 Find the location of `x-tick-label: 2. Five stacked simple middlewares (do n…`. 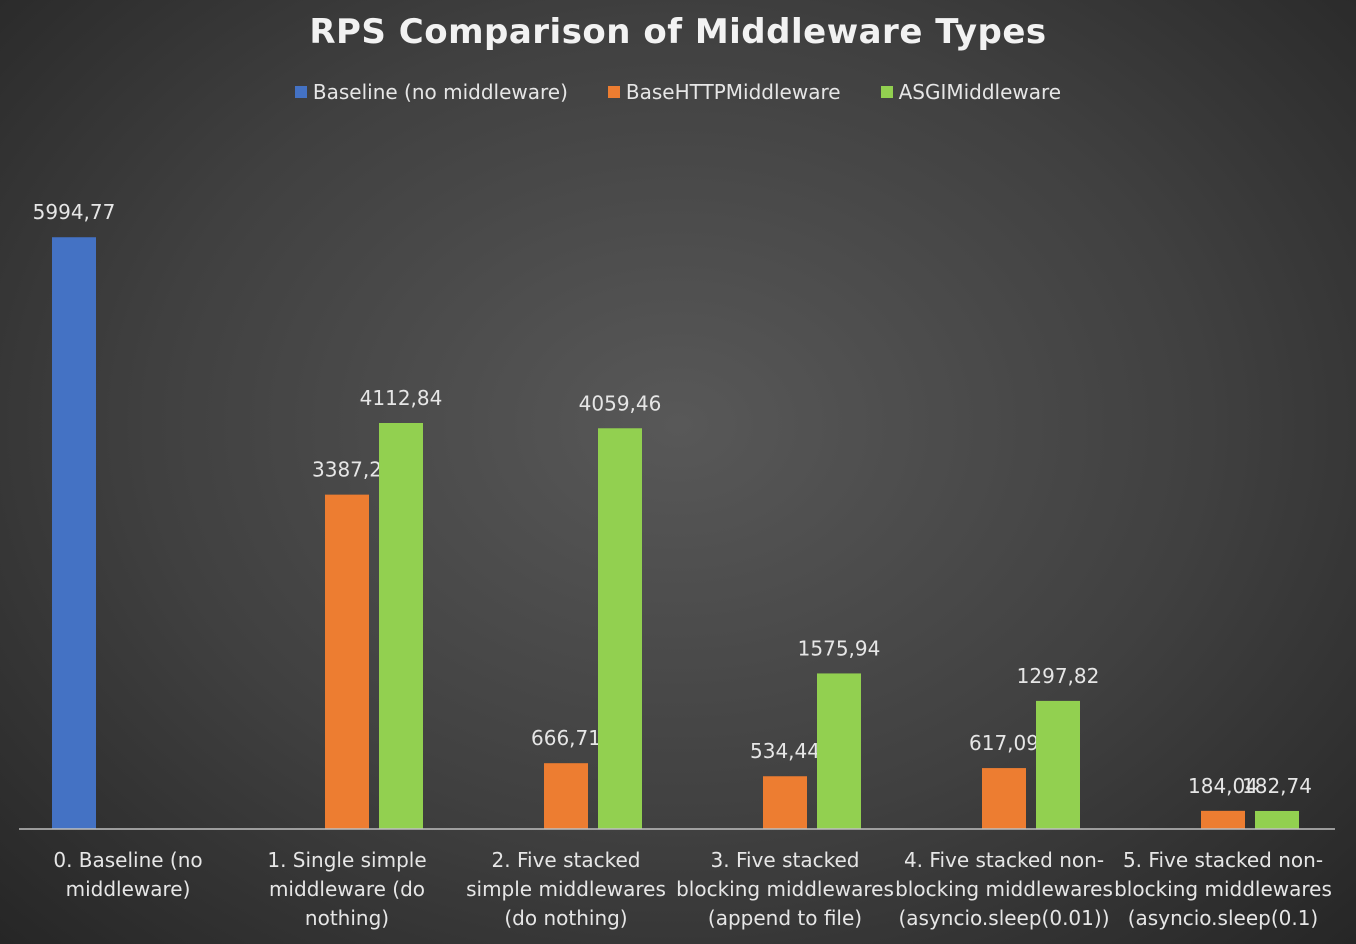

x-tick-label: 2. Five stacked simple middlewares (do n… is located at coordinates (566, 889).